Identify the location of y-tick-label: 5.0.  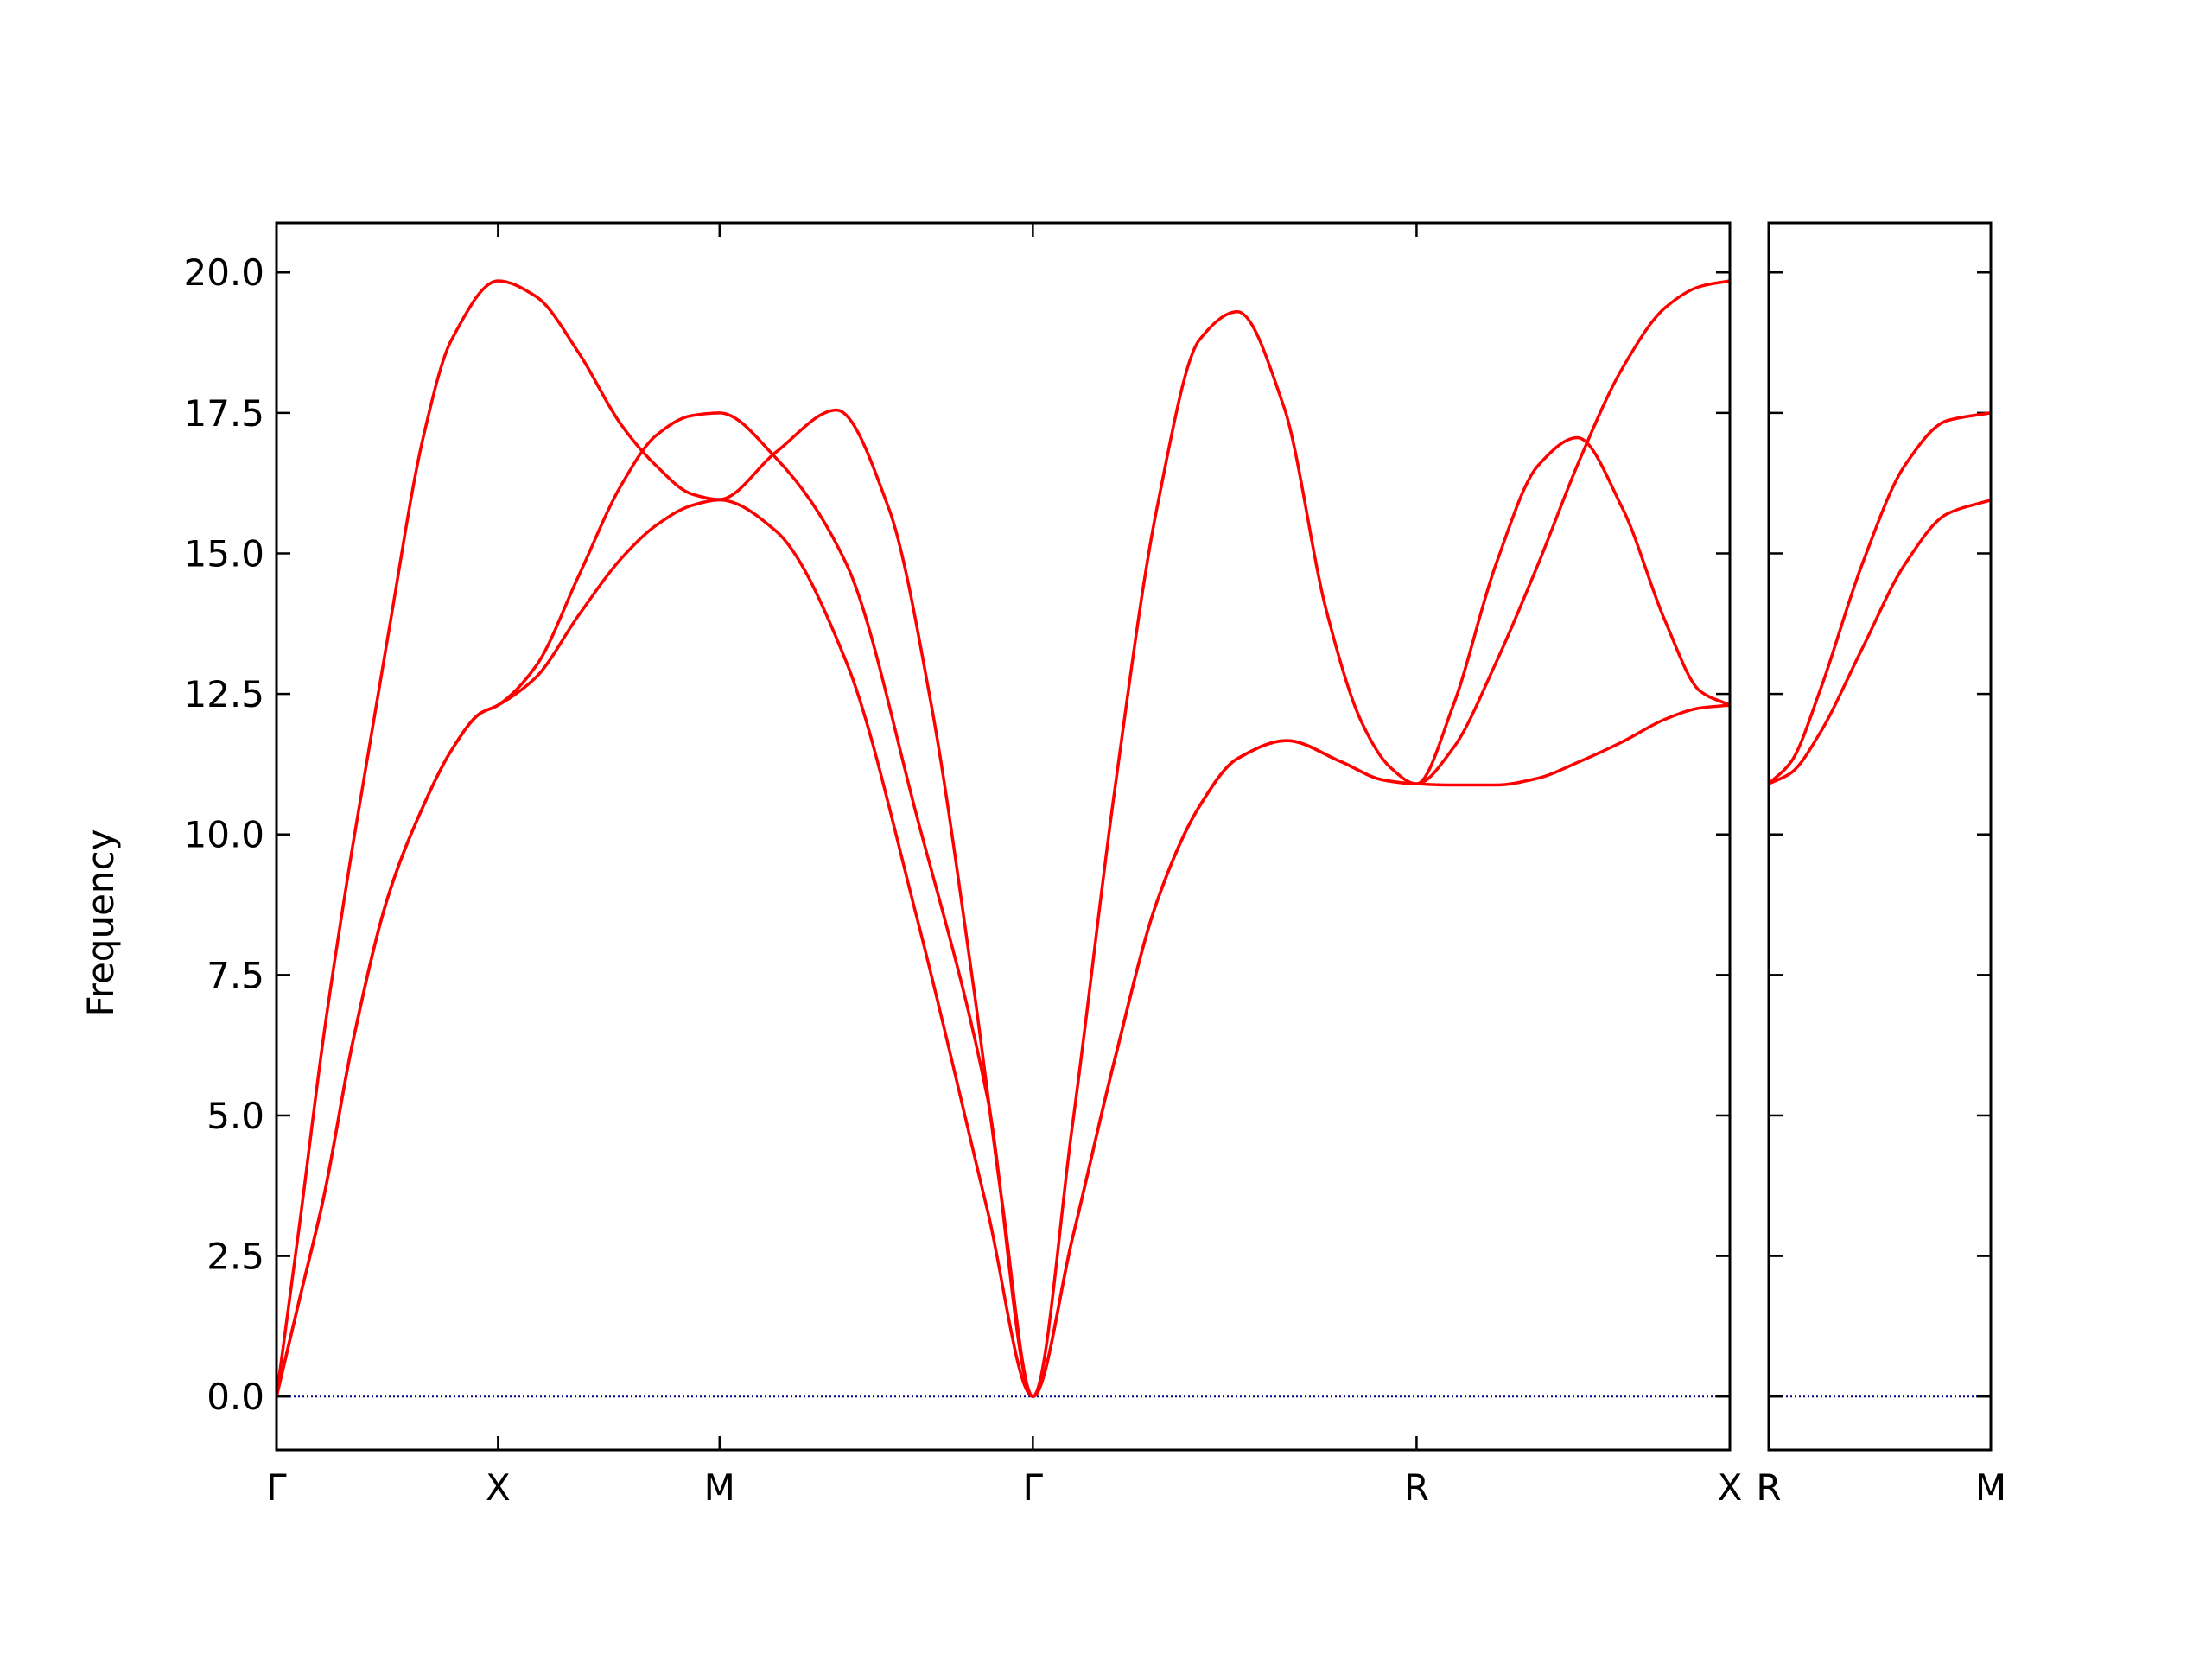
(235, 1116).